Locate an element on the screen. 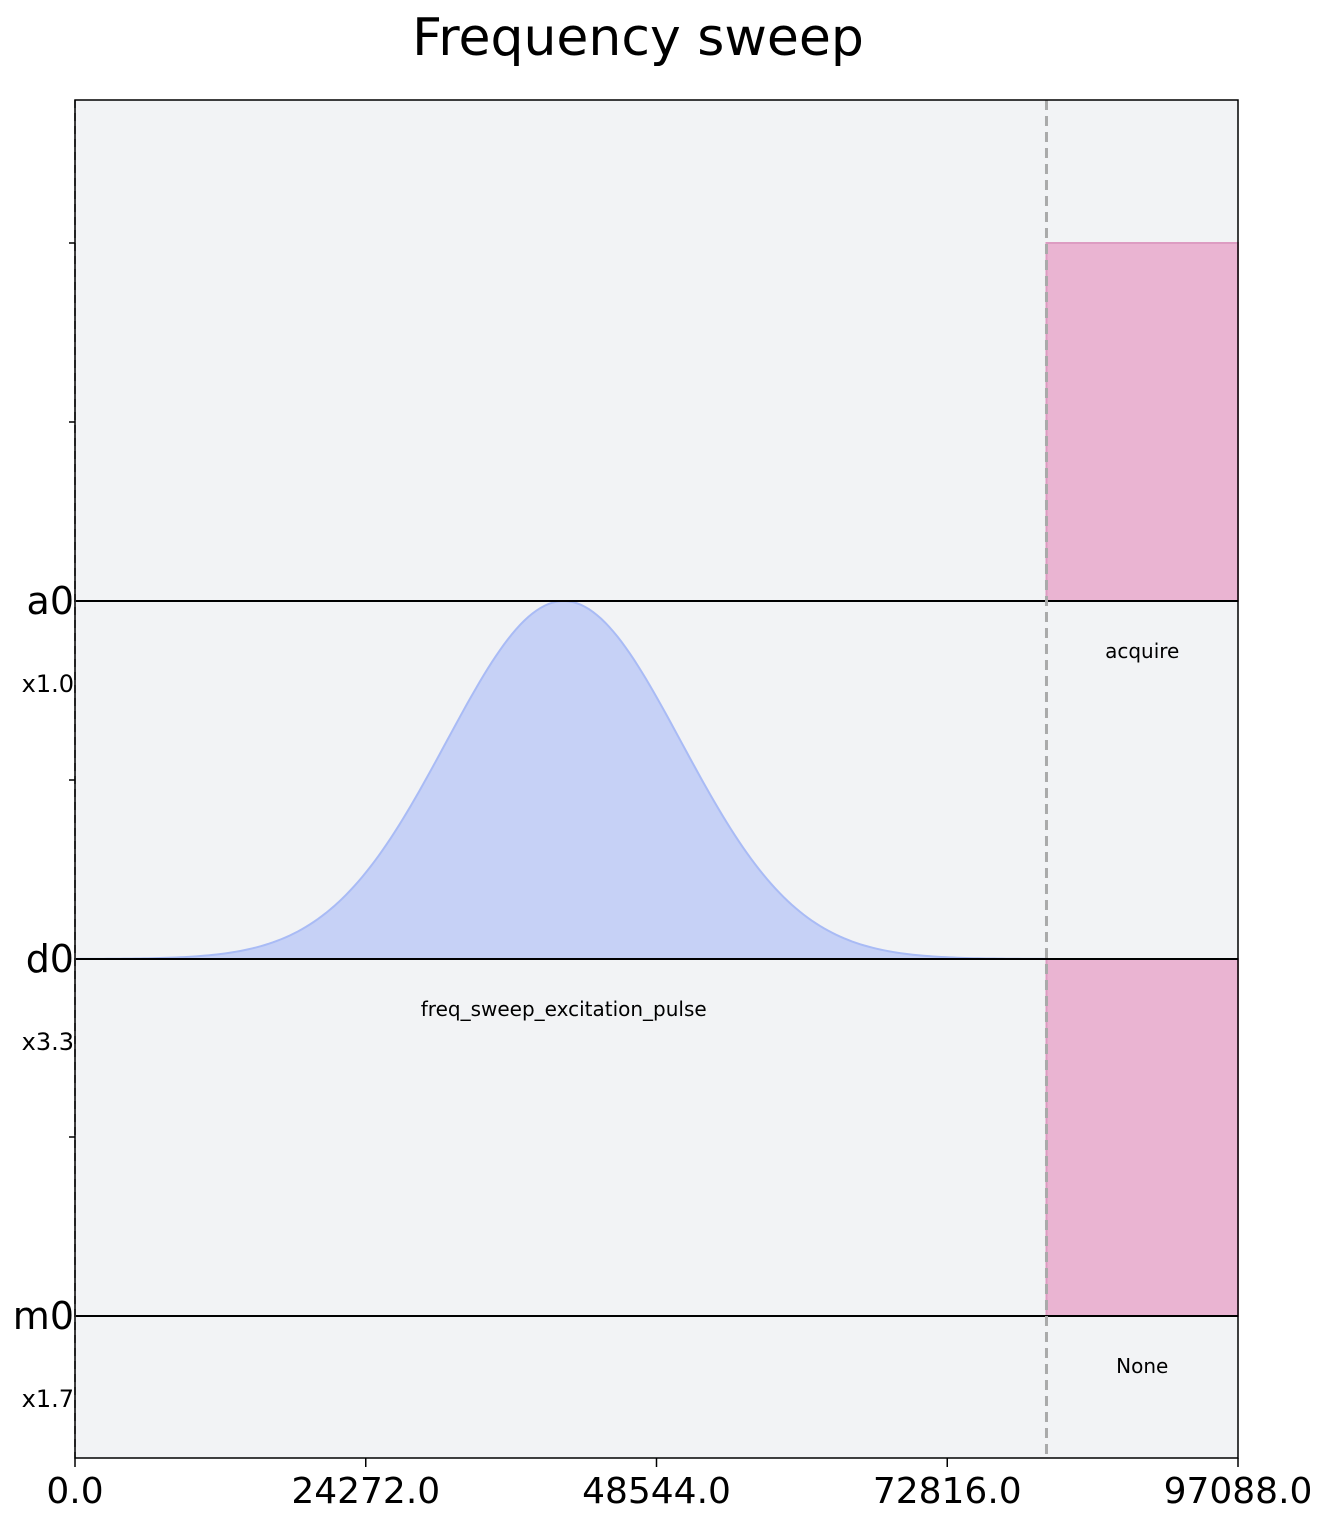 The width and height of the screenshot is (1330, 1525). pulse-label-m0: None is located at coordinates (1142, 1366).